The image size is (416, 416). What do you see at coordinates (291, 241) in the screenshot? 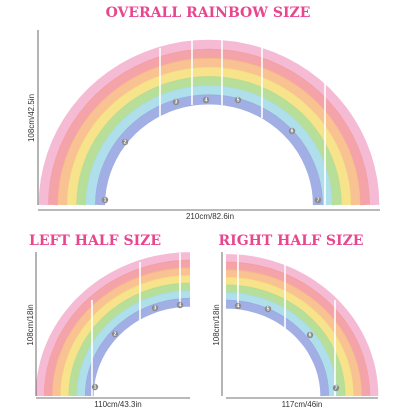
I see `right-title: RIGHT HALF SIZE` at bounding box center [291, 241].